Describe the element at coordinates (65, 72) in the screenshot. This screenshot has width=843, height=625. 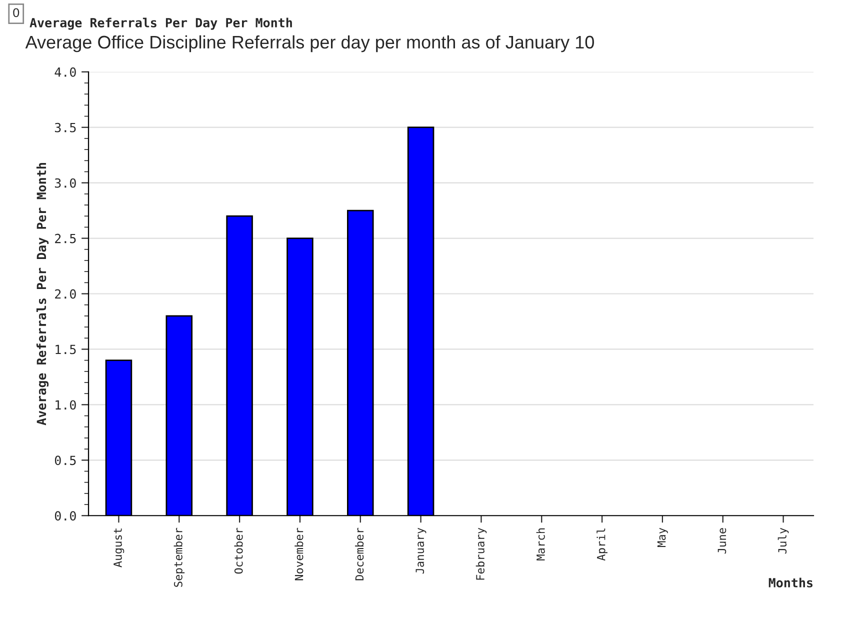
I see `y-tick-label: 4.0` at that location.